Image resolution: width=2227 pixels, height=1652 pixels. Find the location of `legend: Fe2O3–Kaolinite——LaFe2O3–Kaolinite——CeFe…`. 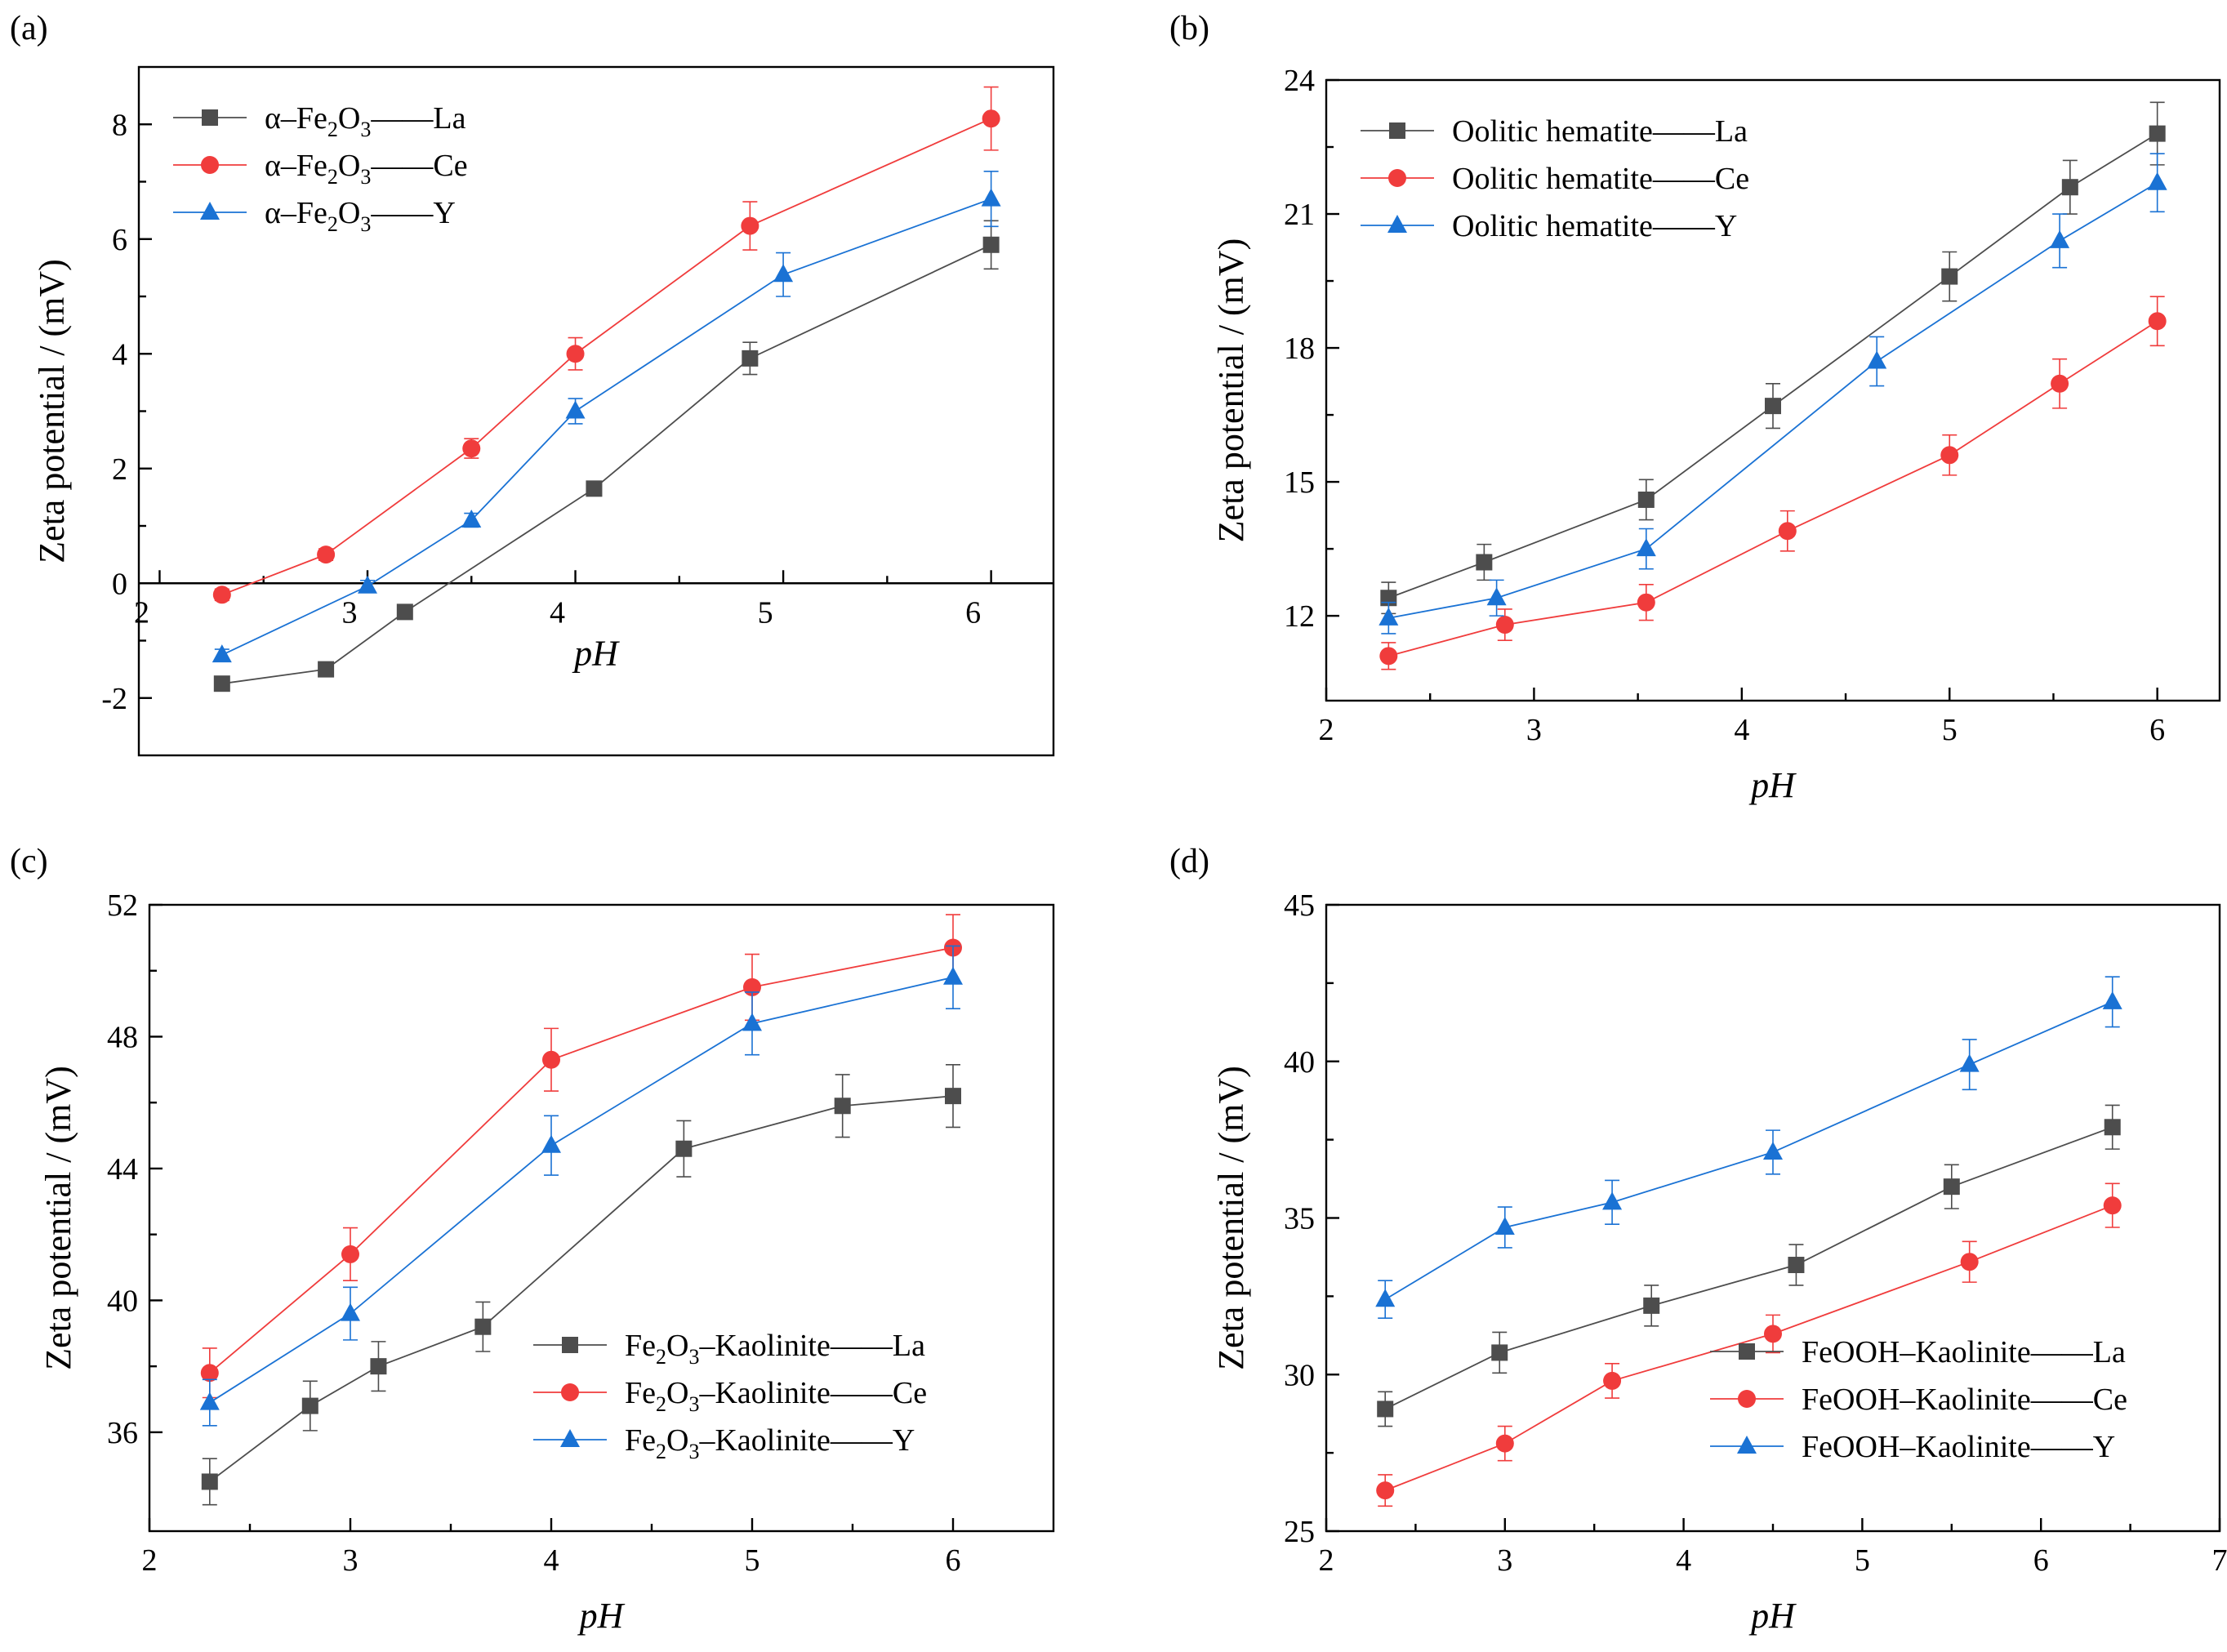

legend: Fe2O3–Kaolinite——LaFe2O3–Kaolinite——CeFe… is located at coordinates (730, 1396).